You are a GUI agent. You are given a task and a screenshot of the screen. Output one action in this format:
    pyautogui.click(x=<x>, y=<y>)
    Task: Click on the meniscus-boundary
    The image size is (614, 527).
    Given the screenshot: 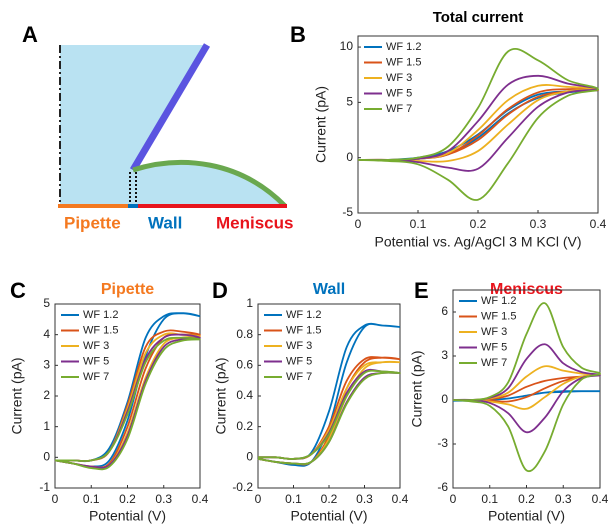 What is the action you would take?
    pyautogui.click(x=209, y=184)
    